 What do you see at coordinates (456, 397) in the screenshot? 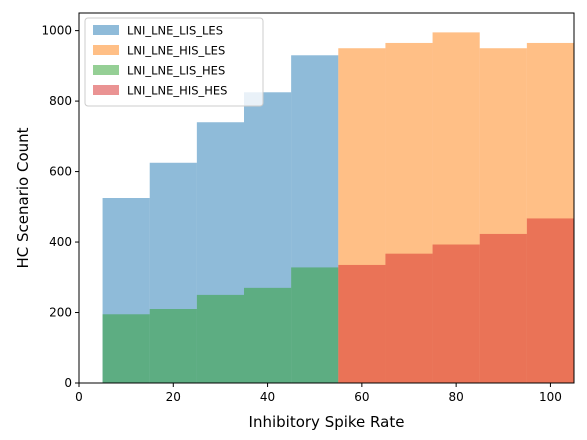
I see `x-tick-label: 80` at bounding box center [456, 397].